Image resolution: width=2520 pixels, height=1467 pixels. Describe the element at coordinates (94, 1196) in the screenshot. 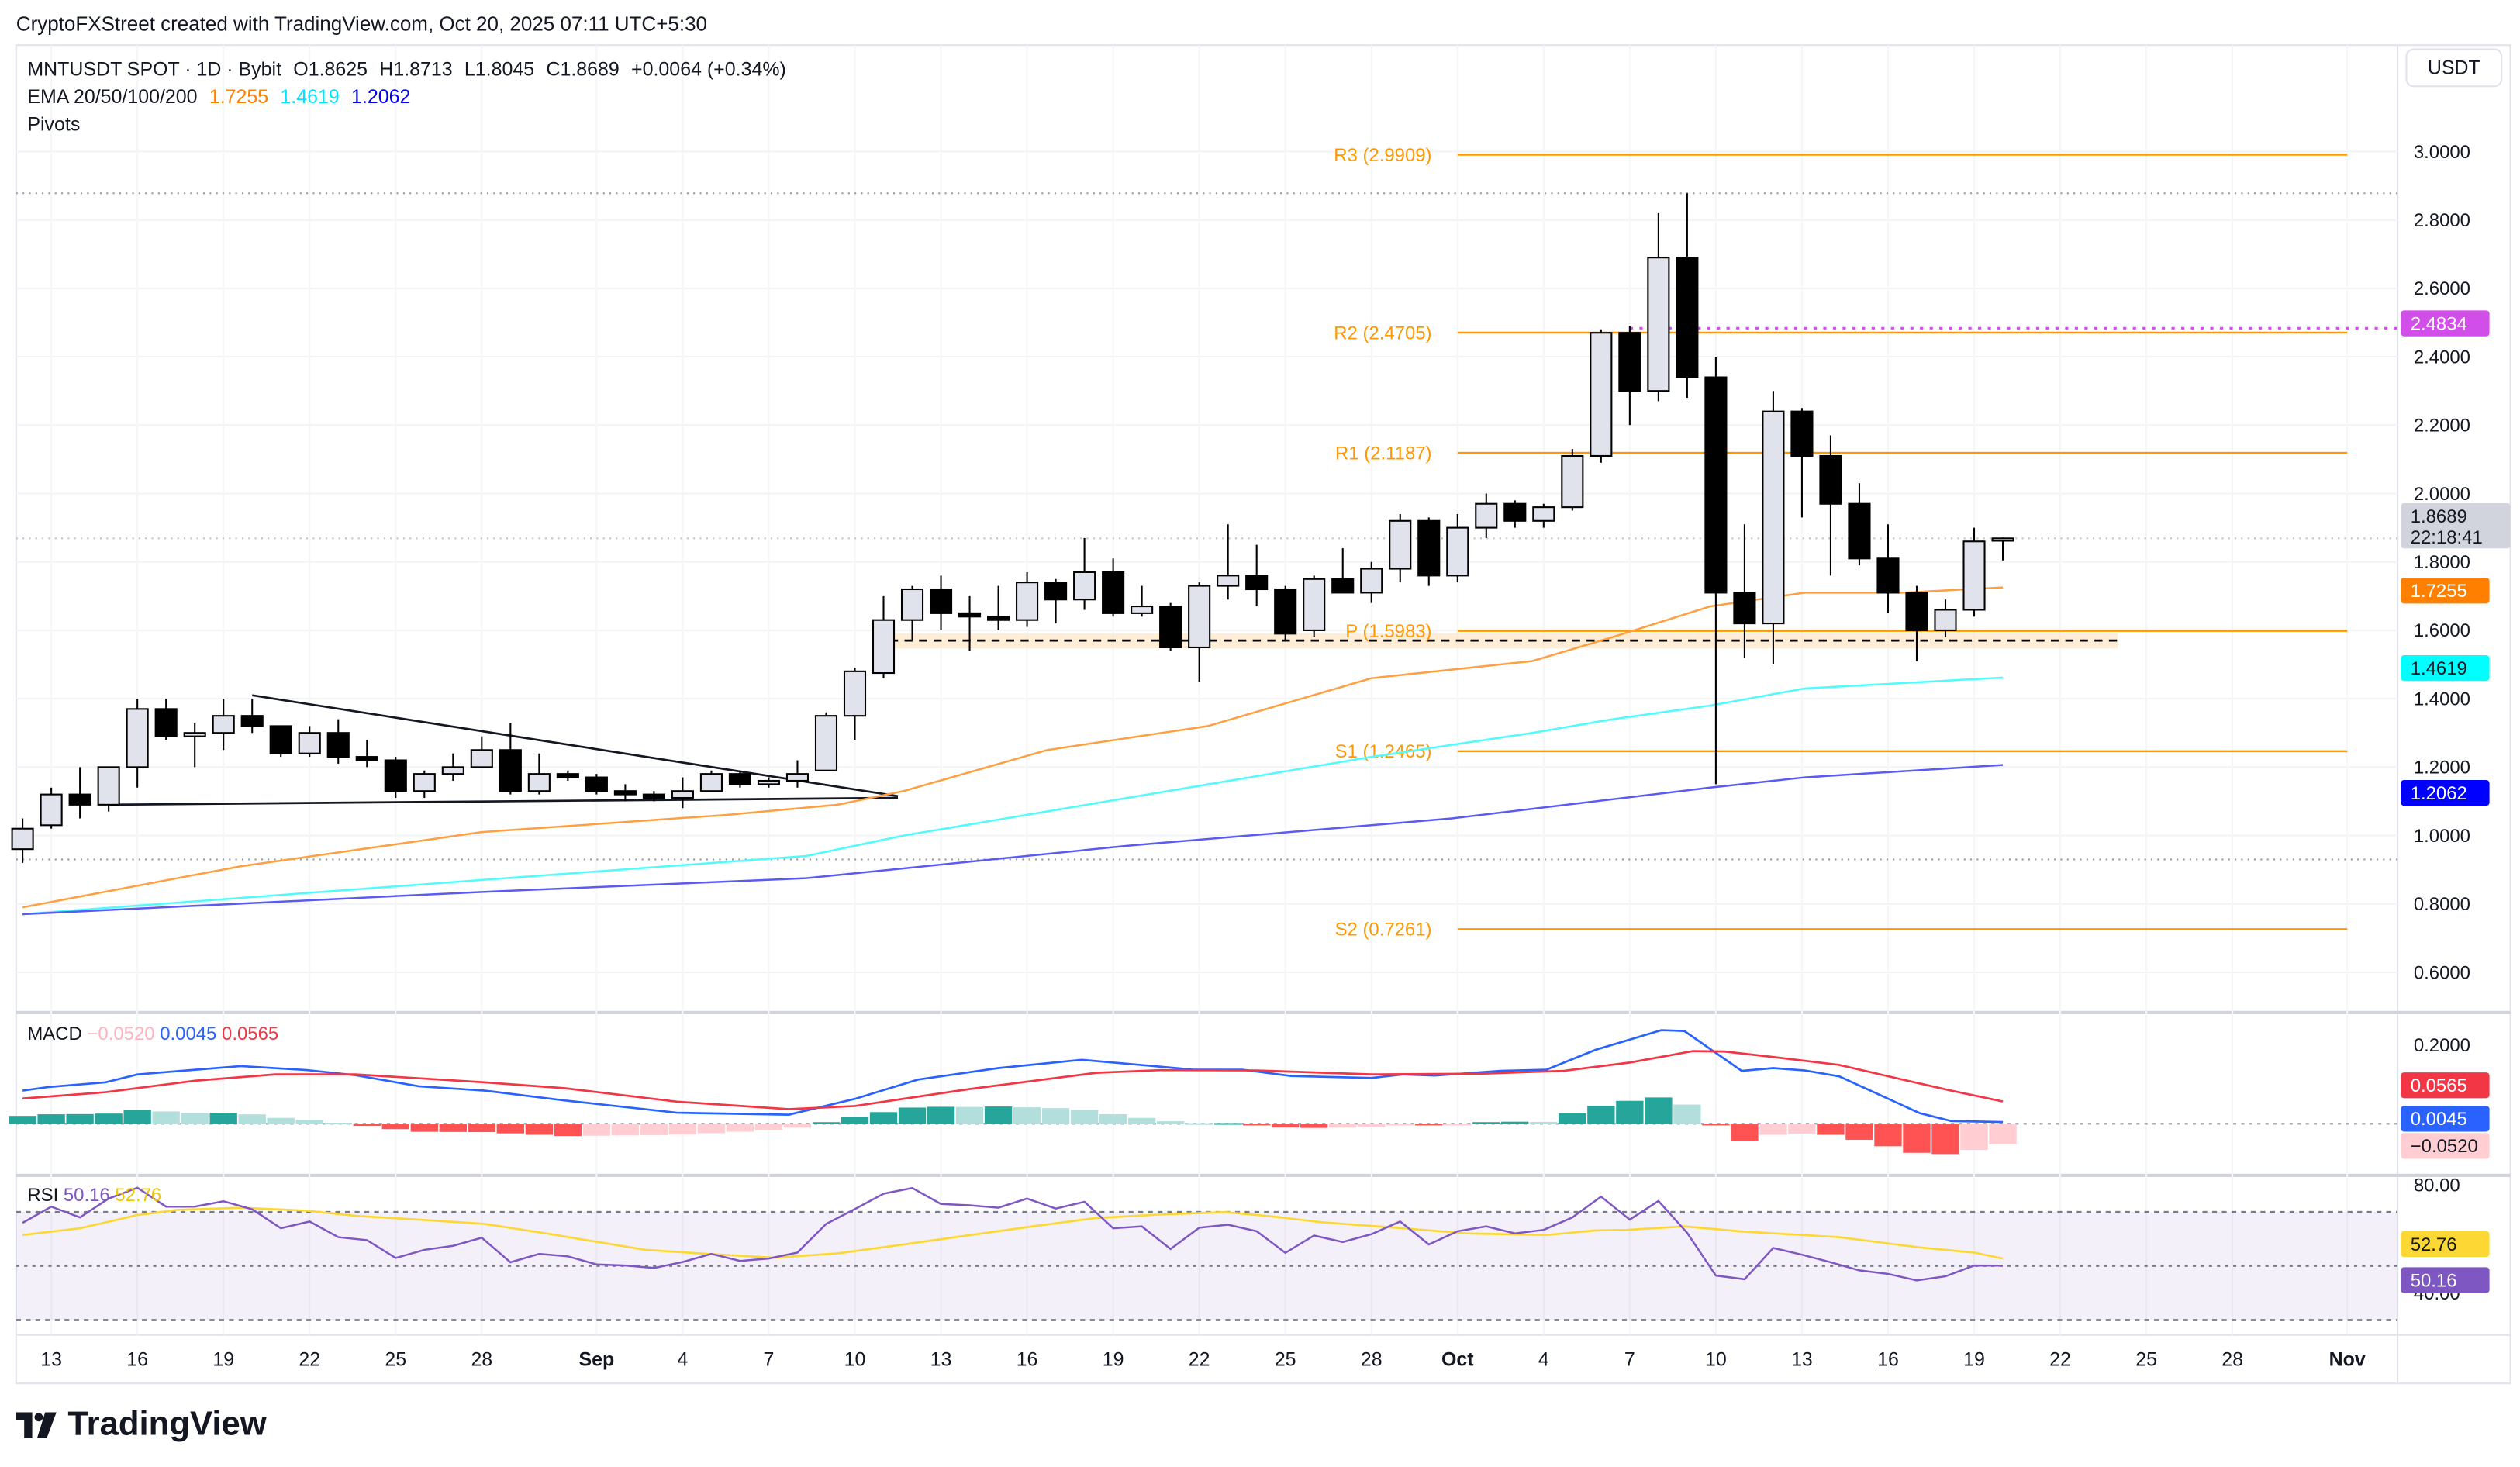

I see `rsi-legend: RSI 50.16 52.76` at that location.